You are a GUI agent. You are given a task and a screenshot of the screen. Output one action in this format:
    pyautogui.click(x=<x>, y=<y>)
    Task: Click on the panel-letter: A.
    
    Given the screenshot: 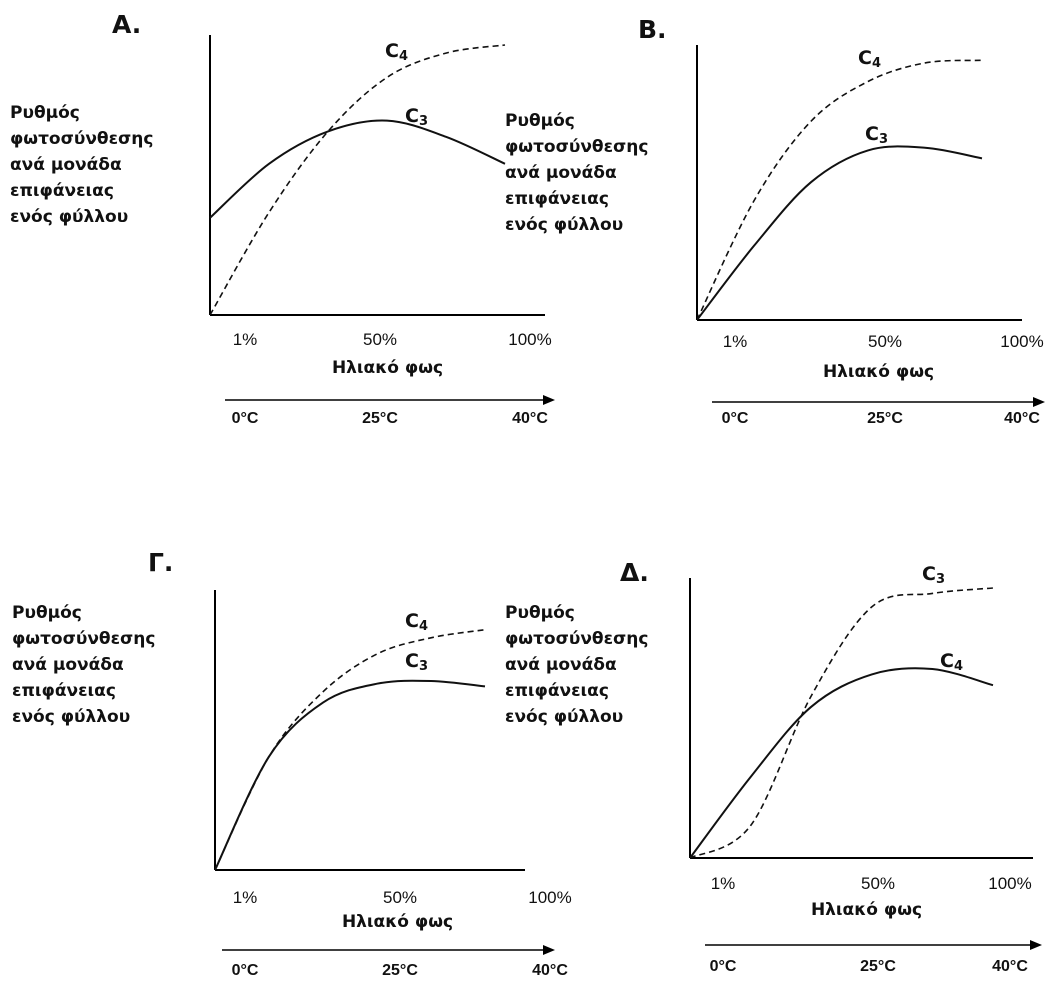 What is the action you would take?
    pyautogui.click(x=127, y=24)
    